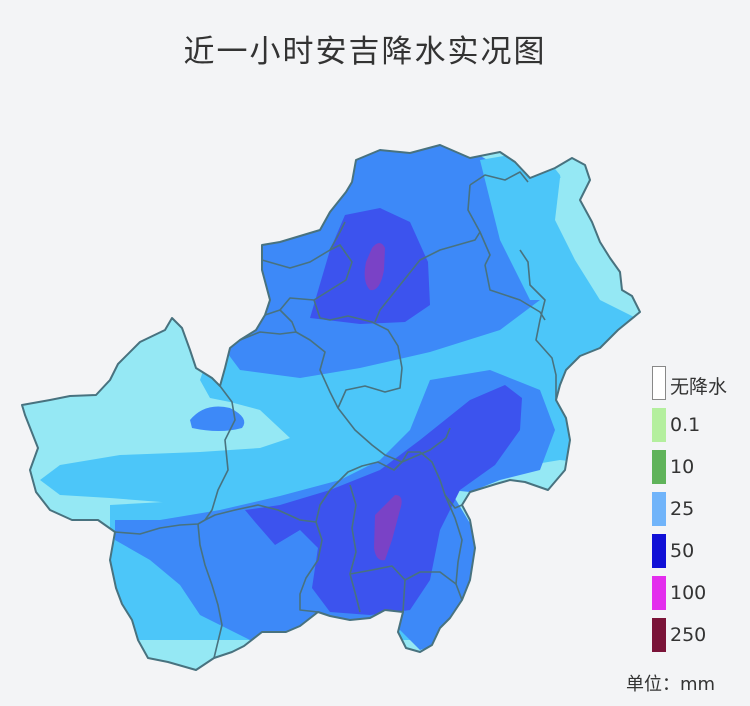 Image resolution: width=750 pixels, height=706 pixels. Describe the element at coordinates (688, 593) in the screenshot. I see `legend-label: 100` at that location.